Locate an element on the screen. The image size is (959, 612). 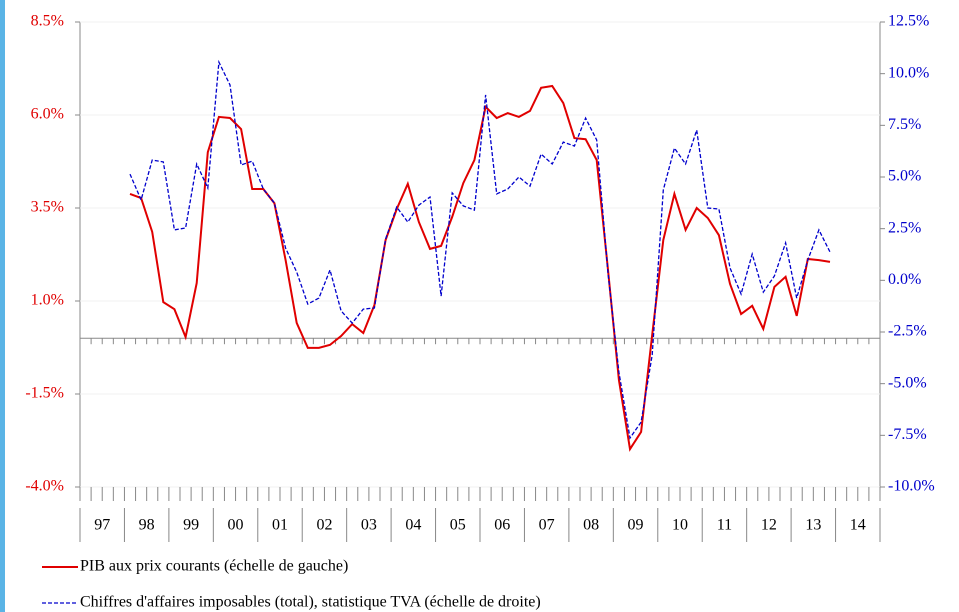
x-tick-label: 06 is located at coordinates (502, 525).